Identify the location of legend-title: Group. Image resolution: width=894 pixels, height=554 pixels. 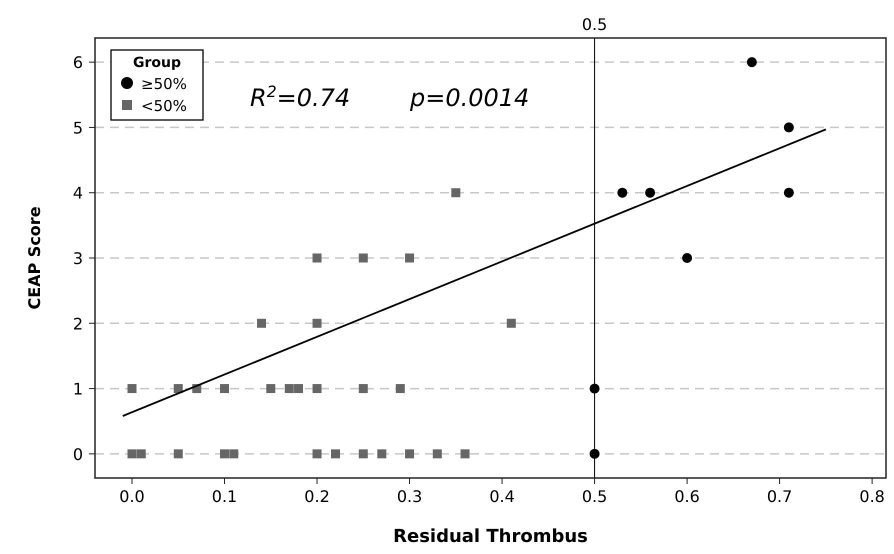
(157, 63).